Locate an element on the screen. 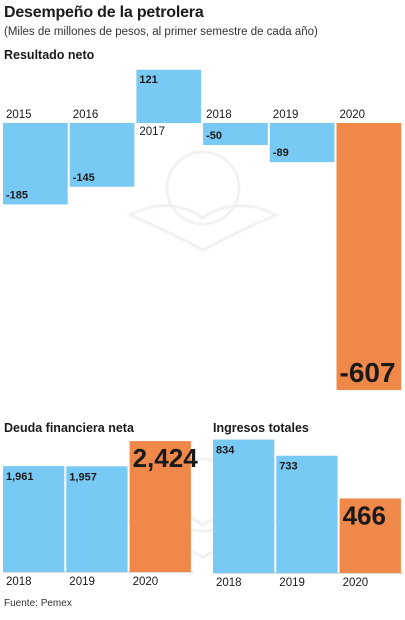 The height and width of the screenshot is (620, 405). value-label-resultado-2020: -607 is located at coordinates (368, 372).